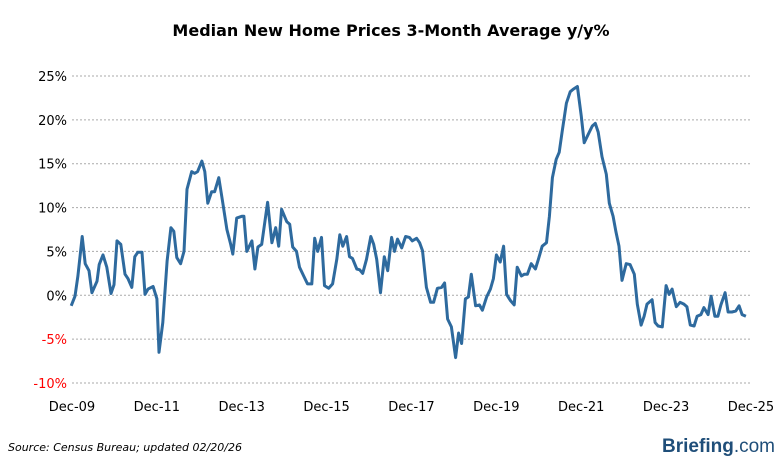  Describe the element at coordinates (242, 407) in the screenshot. I see `x-tick-label: Dec-13` at that location.